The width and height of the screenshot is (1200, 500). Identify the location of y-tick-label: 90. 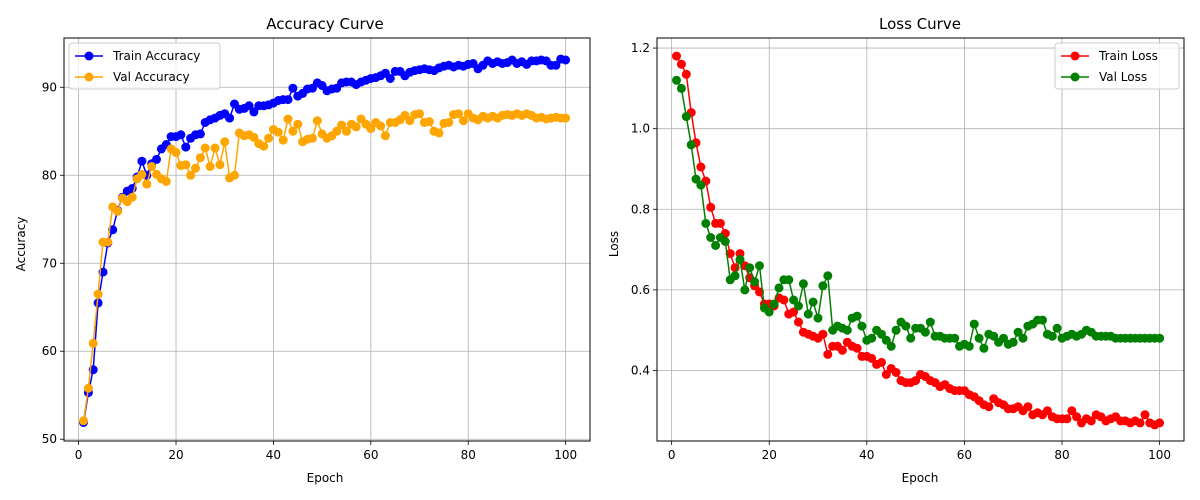
(49, 87).